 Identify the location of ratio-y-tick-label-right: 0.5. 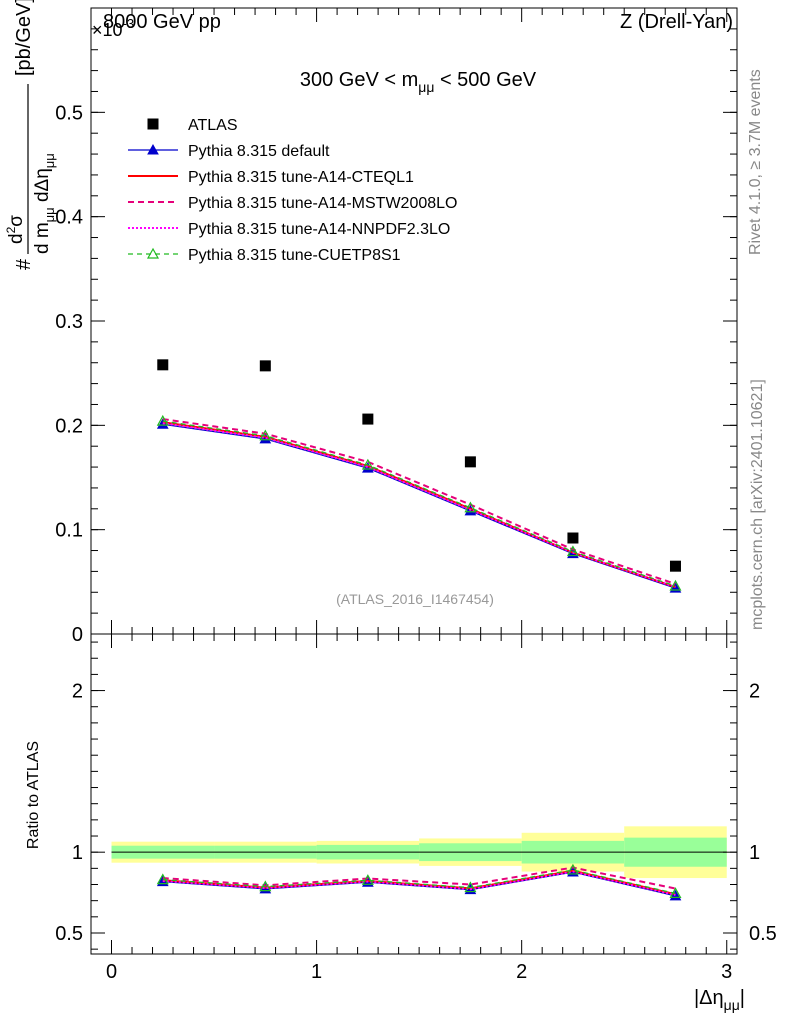
(763, 934).